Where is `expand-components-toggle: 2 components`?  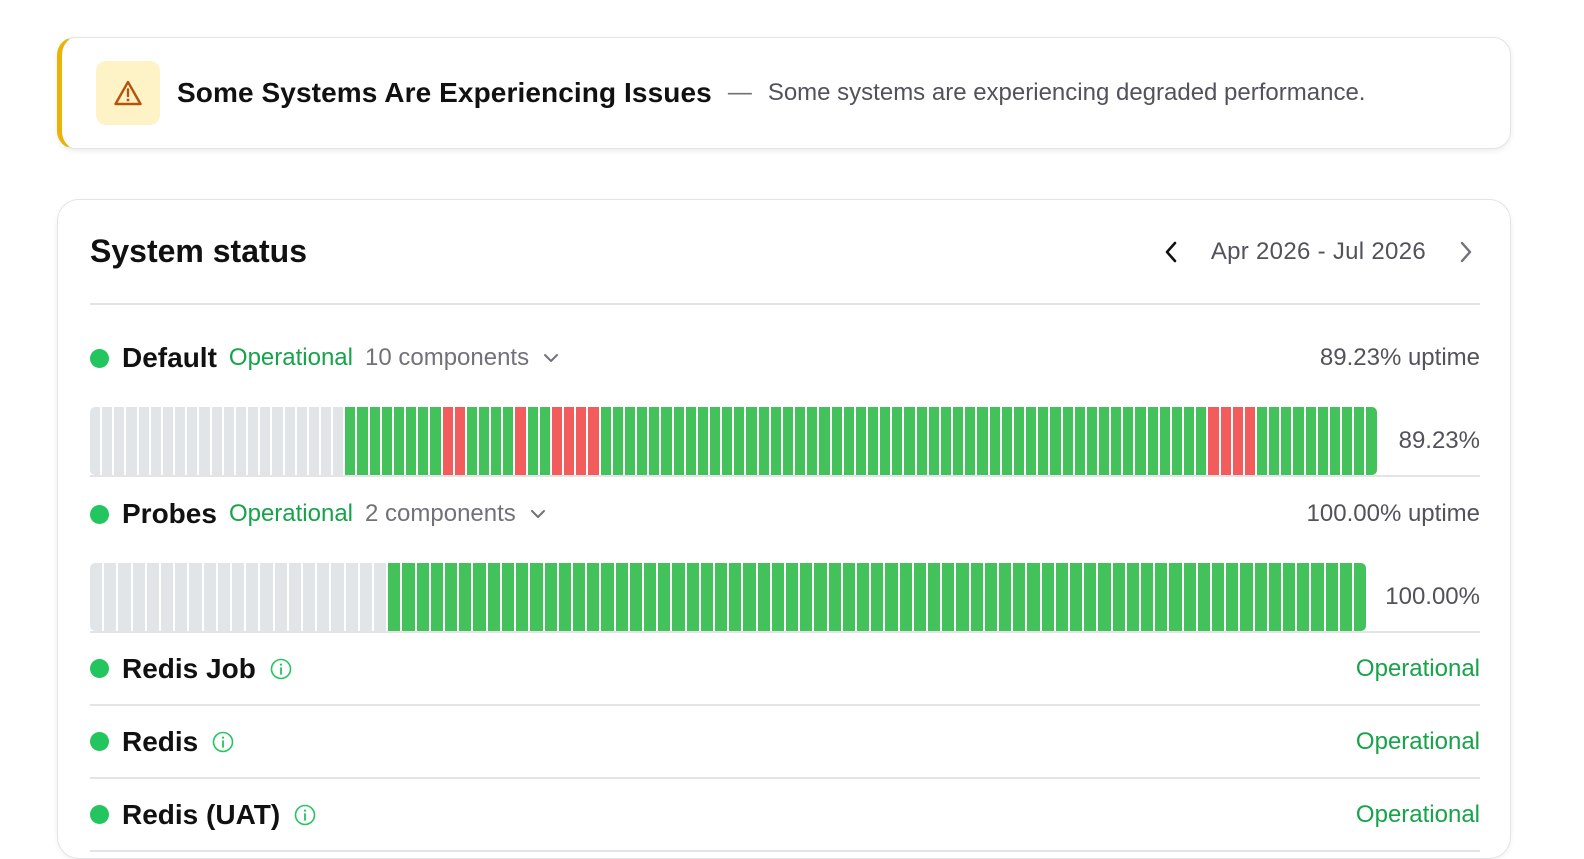 expand-components-toggle: 2 components is located at coordinates (455, 514).